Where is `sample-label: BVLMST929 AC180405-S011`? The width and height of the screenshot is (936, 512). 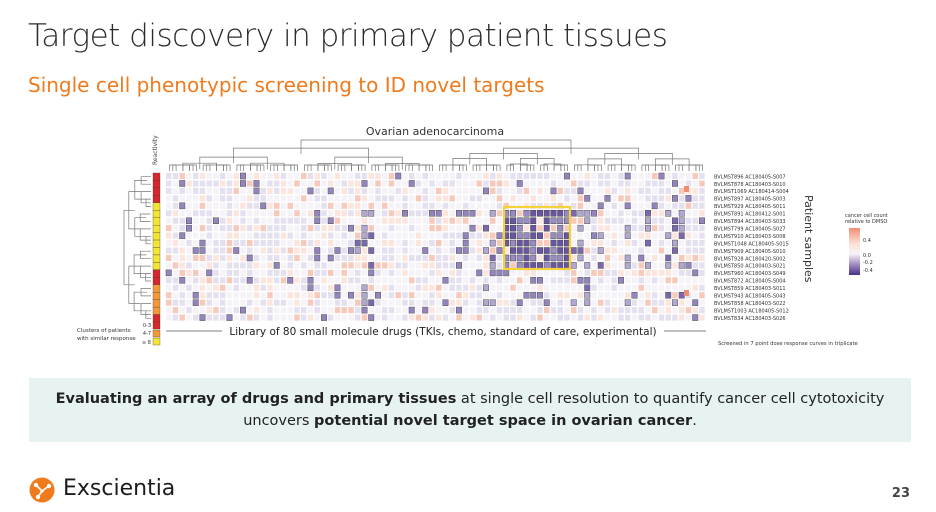 sample-label: BVLMST929 AC180405-S011 is located at coordinates (750, 207).